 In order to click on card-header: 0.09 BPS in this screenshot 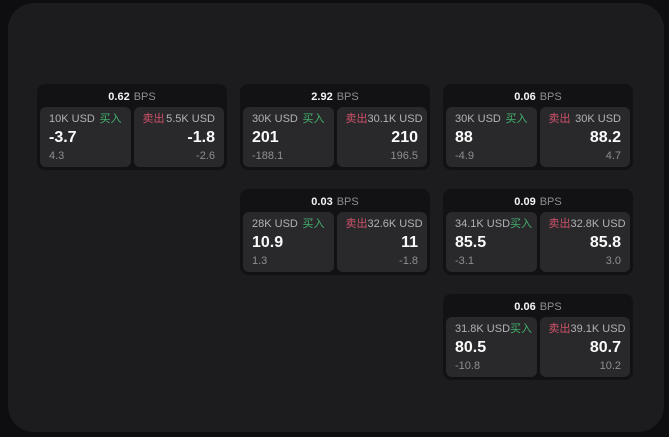, I will do `click(538, 202)`.